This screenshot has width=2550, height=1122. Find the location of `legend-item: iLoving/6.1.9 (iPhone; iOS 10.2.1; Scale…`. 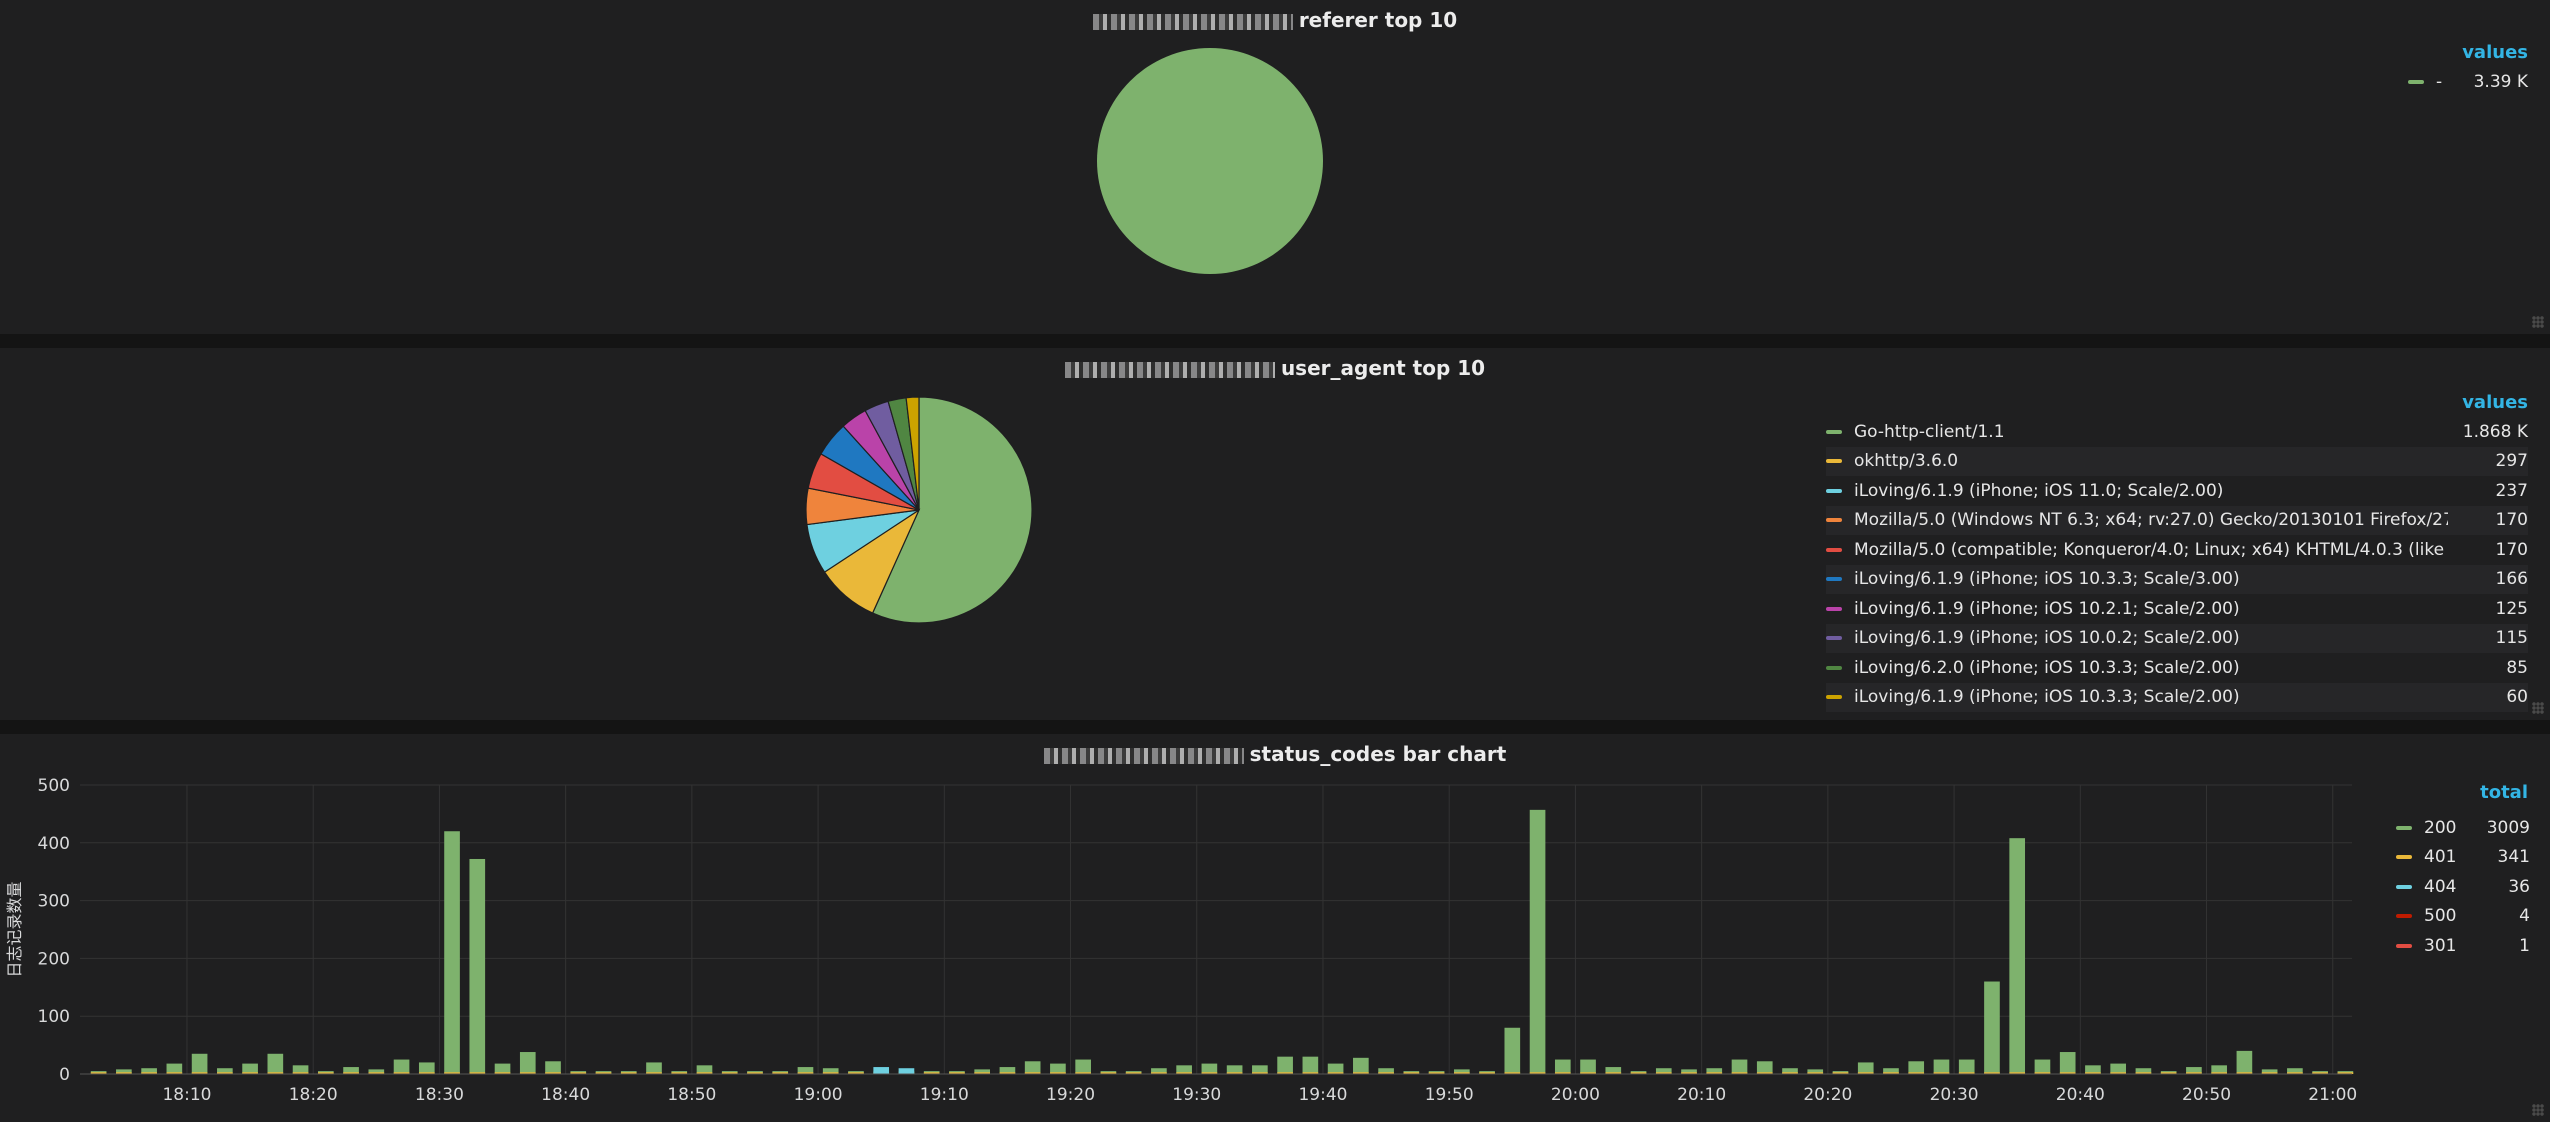

legend-item: iLoving/6.1.9 (iPhone; iOS 10.2.1; Scale… is located at coordinates (2177, 608).